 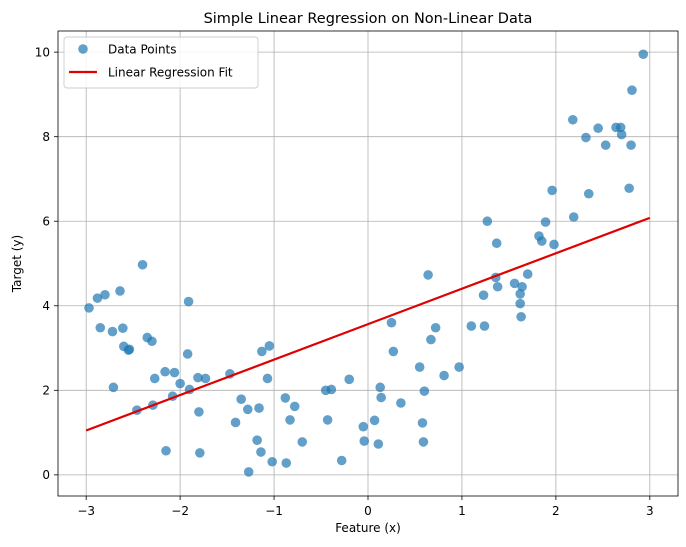 I want to click on x-tick-label: −3, so click(x=86, y=511).